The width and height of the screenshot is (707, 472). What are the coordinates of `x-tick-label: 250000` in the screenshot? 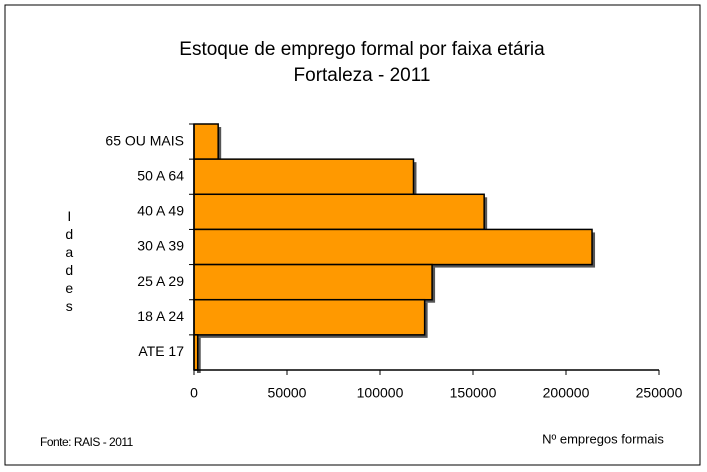 It's located at (659, 393).